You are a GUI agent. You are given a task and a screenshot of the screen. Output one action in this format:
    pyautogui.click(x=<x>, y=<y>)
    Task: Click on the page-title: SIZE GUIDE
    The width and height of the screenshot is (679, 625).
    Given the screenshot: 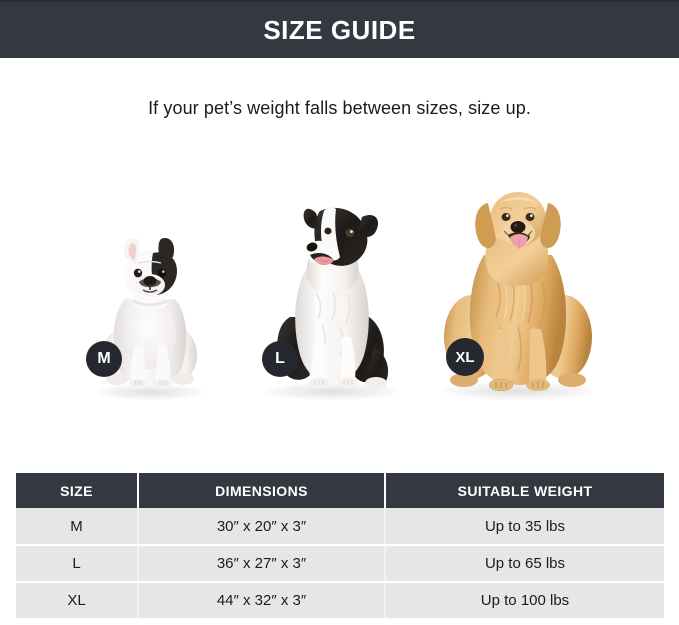 What is the action you would take?
    pyautogui.click(x=339, y=30)
    